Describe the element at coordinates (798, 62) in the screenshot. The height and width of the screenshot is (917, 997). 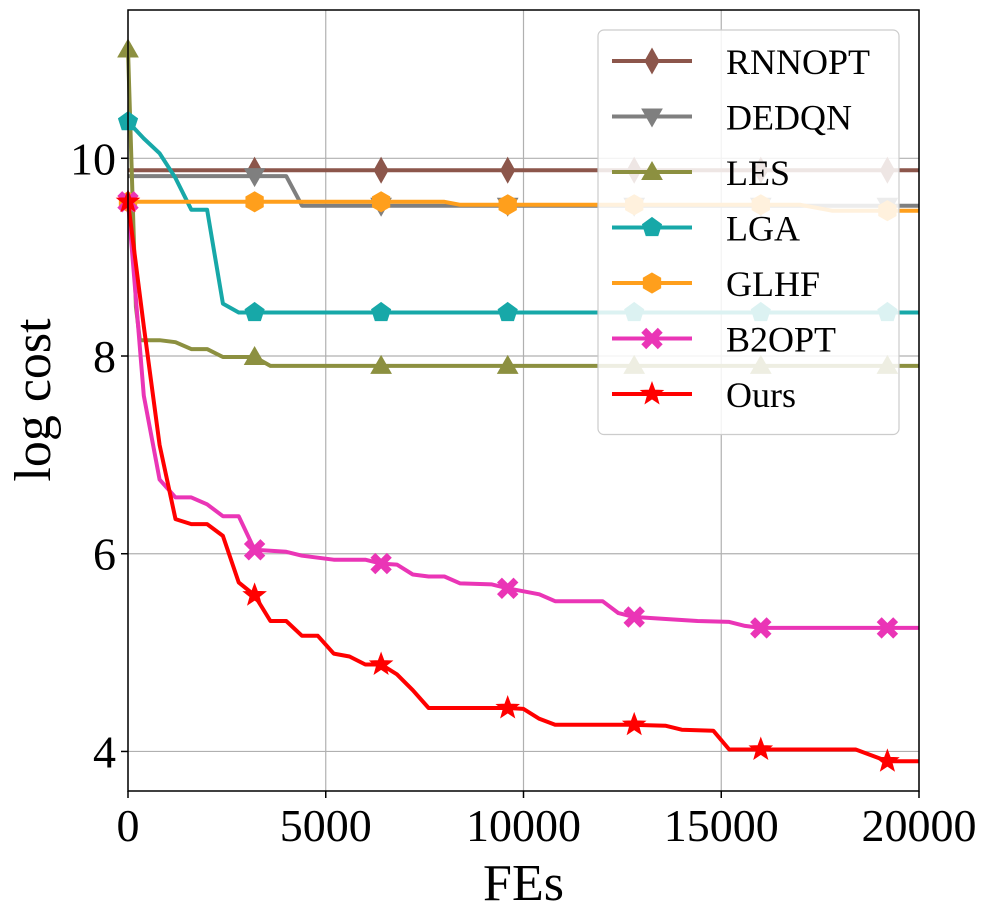
I see `legend-label: RNNOPT` at that location.